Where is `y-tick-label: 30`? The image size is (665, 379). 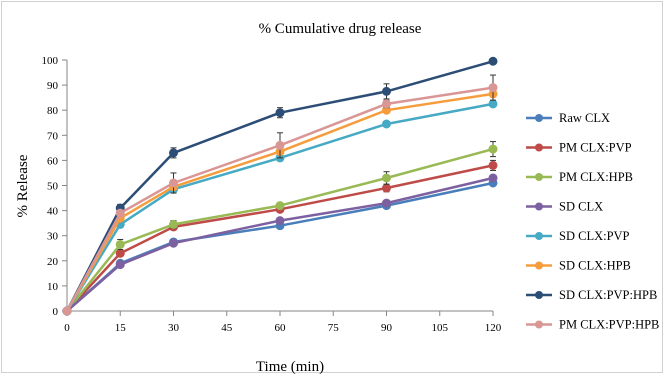
y-tick-label: 30 is located at coordinates (53, 237).